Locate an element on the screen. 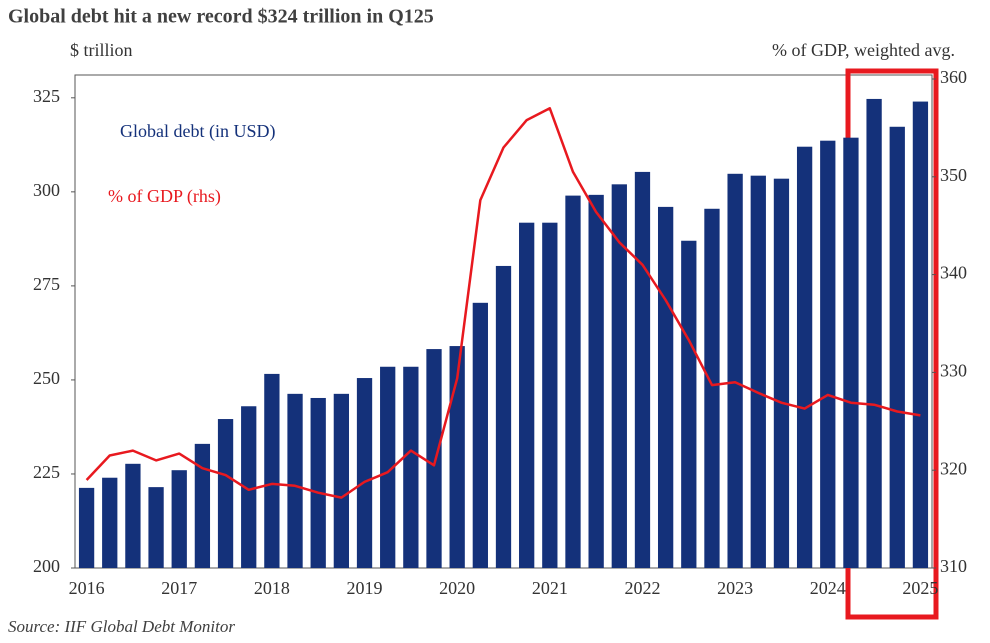 The image size is (990, 643). x-tick-label: 2019 is located at coordinates (365, 588).